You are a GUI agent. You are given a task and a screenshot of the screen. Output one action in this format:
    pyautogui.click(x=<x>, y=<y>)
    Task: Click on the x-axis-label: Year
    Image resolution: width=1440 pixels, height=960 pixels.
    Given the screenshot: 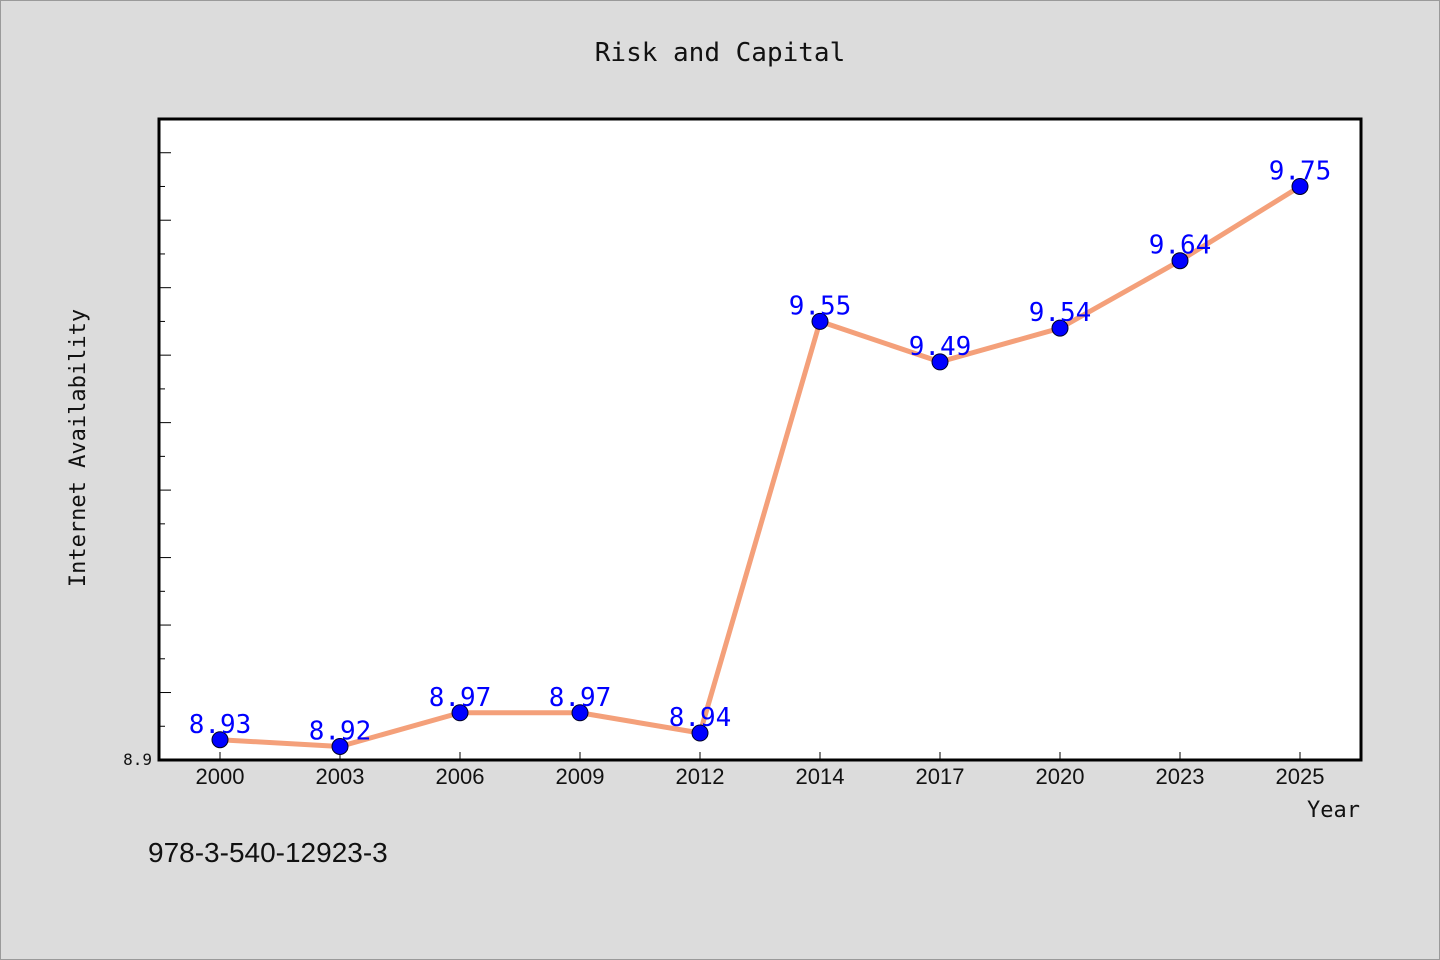 What is the action you would take?
    pyautogui.click(x=1333, y=810)
    